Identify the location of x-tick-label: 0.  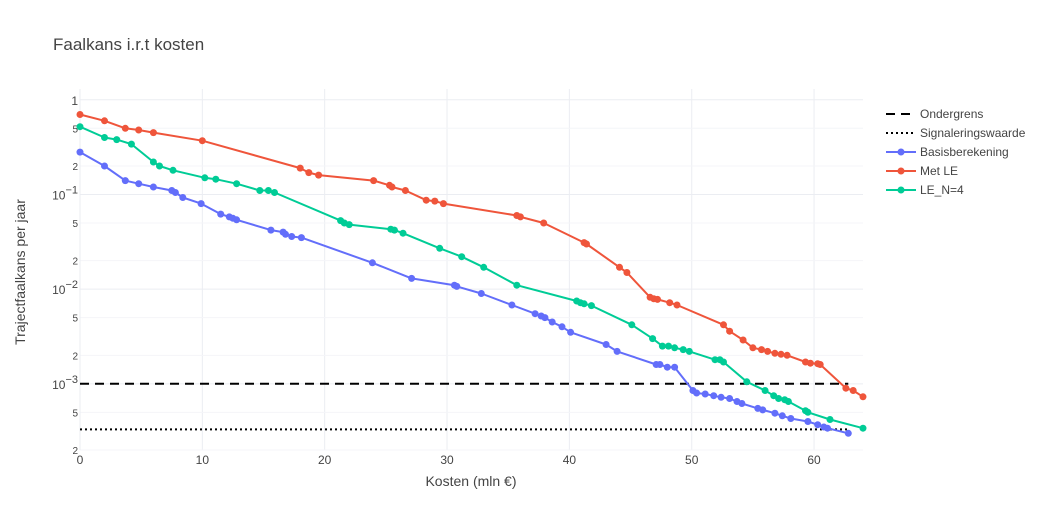
(80, 460).